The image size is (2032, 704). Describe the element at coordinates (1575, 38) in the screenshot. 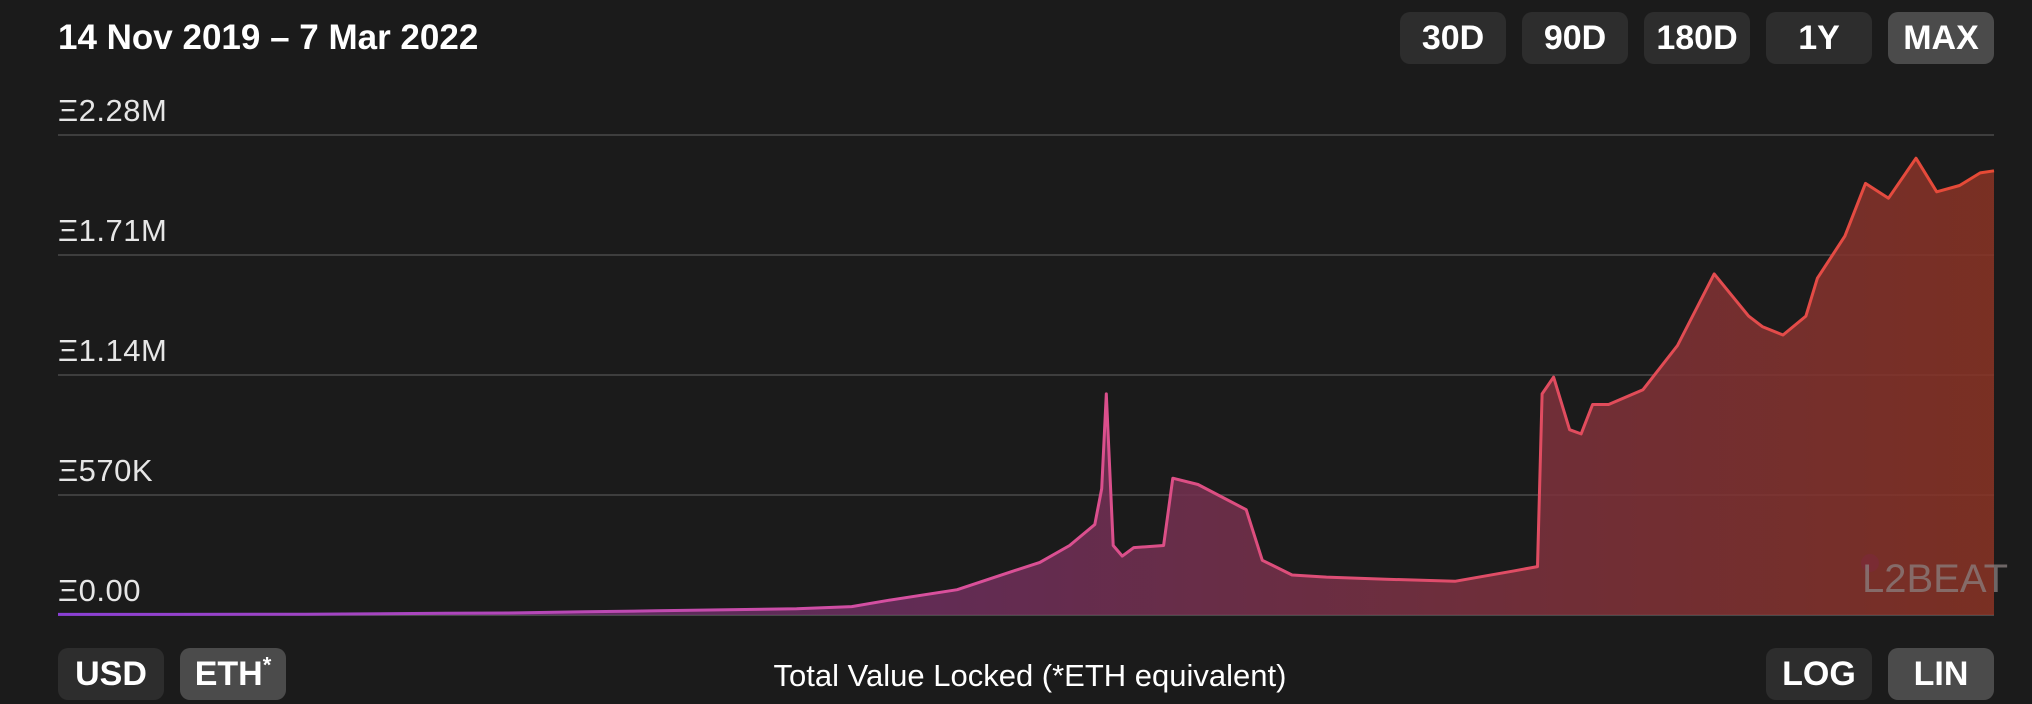

I see `range-90d-button: 90D` at that location.